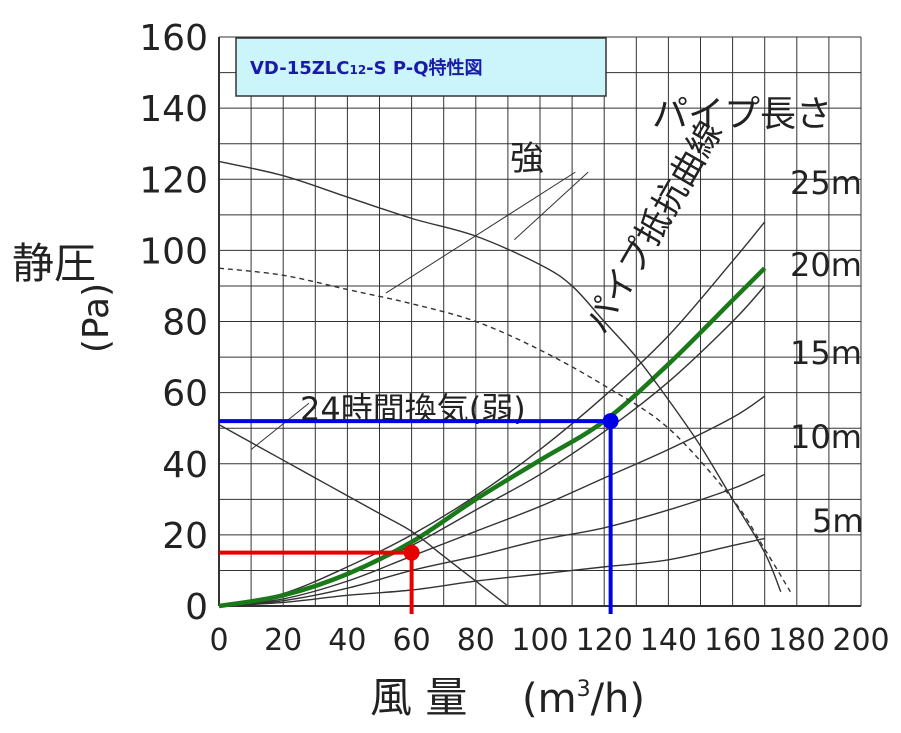  Describe the element at coordinates (654, 227) in the screenshot. I see `resistance-curve-label: パイプ抵抗曲線` at that location.